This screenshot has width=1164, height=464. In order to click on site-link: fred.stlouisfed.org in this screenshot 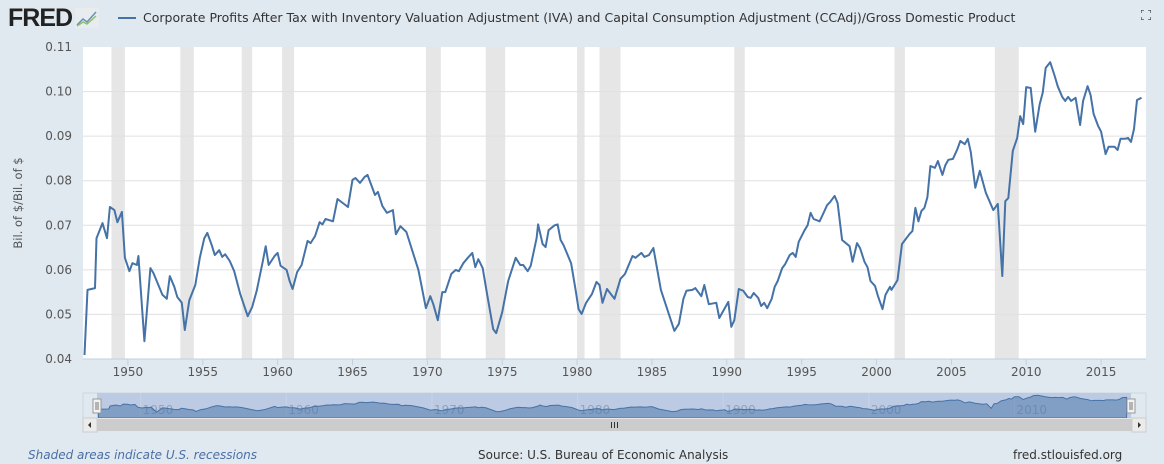, I will do `click(1068, 455)`.